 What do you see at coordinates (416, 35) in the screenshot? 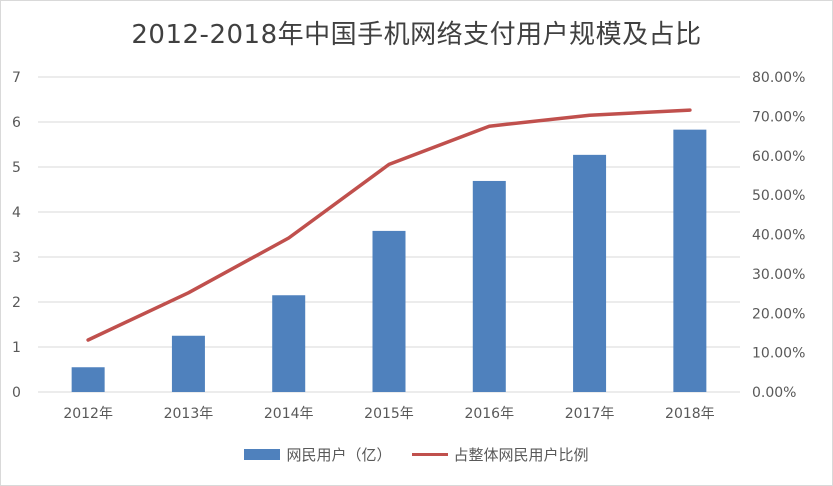
I see `chart-title: 2012-2018年中国手机网络支付用户规模及占比` at bounding box center [416, 35].